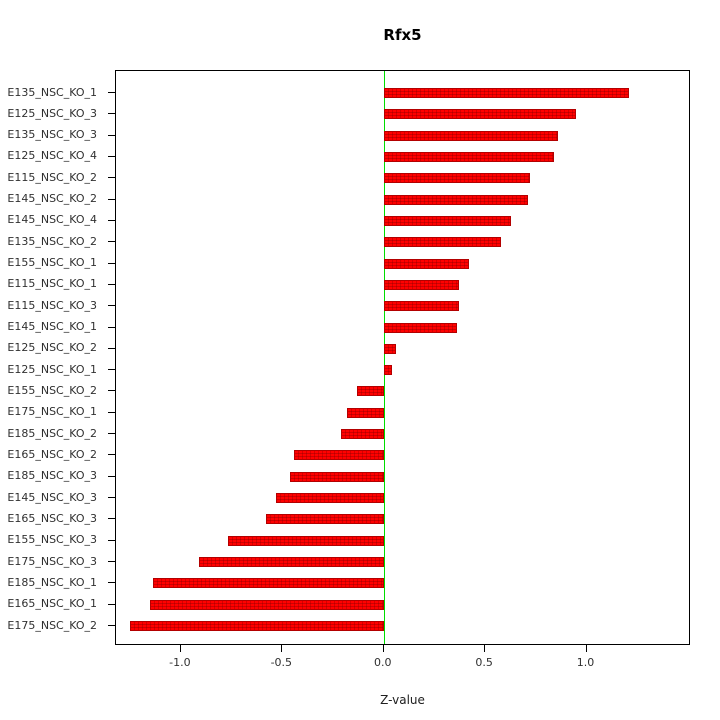 This screenshot has width=720, height=720. I want to click on y-axis-label: E185_NSC_KO_3, so click(52, 476).